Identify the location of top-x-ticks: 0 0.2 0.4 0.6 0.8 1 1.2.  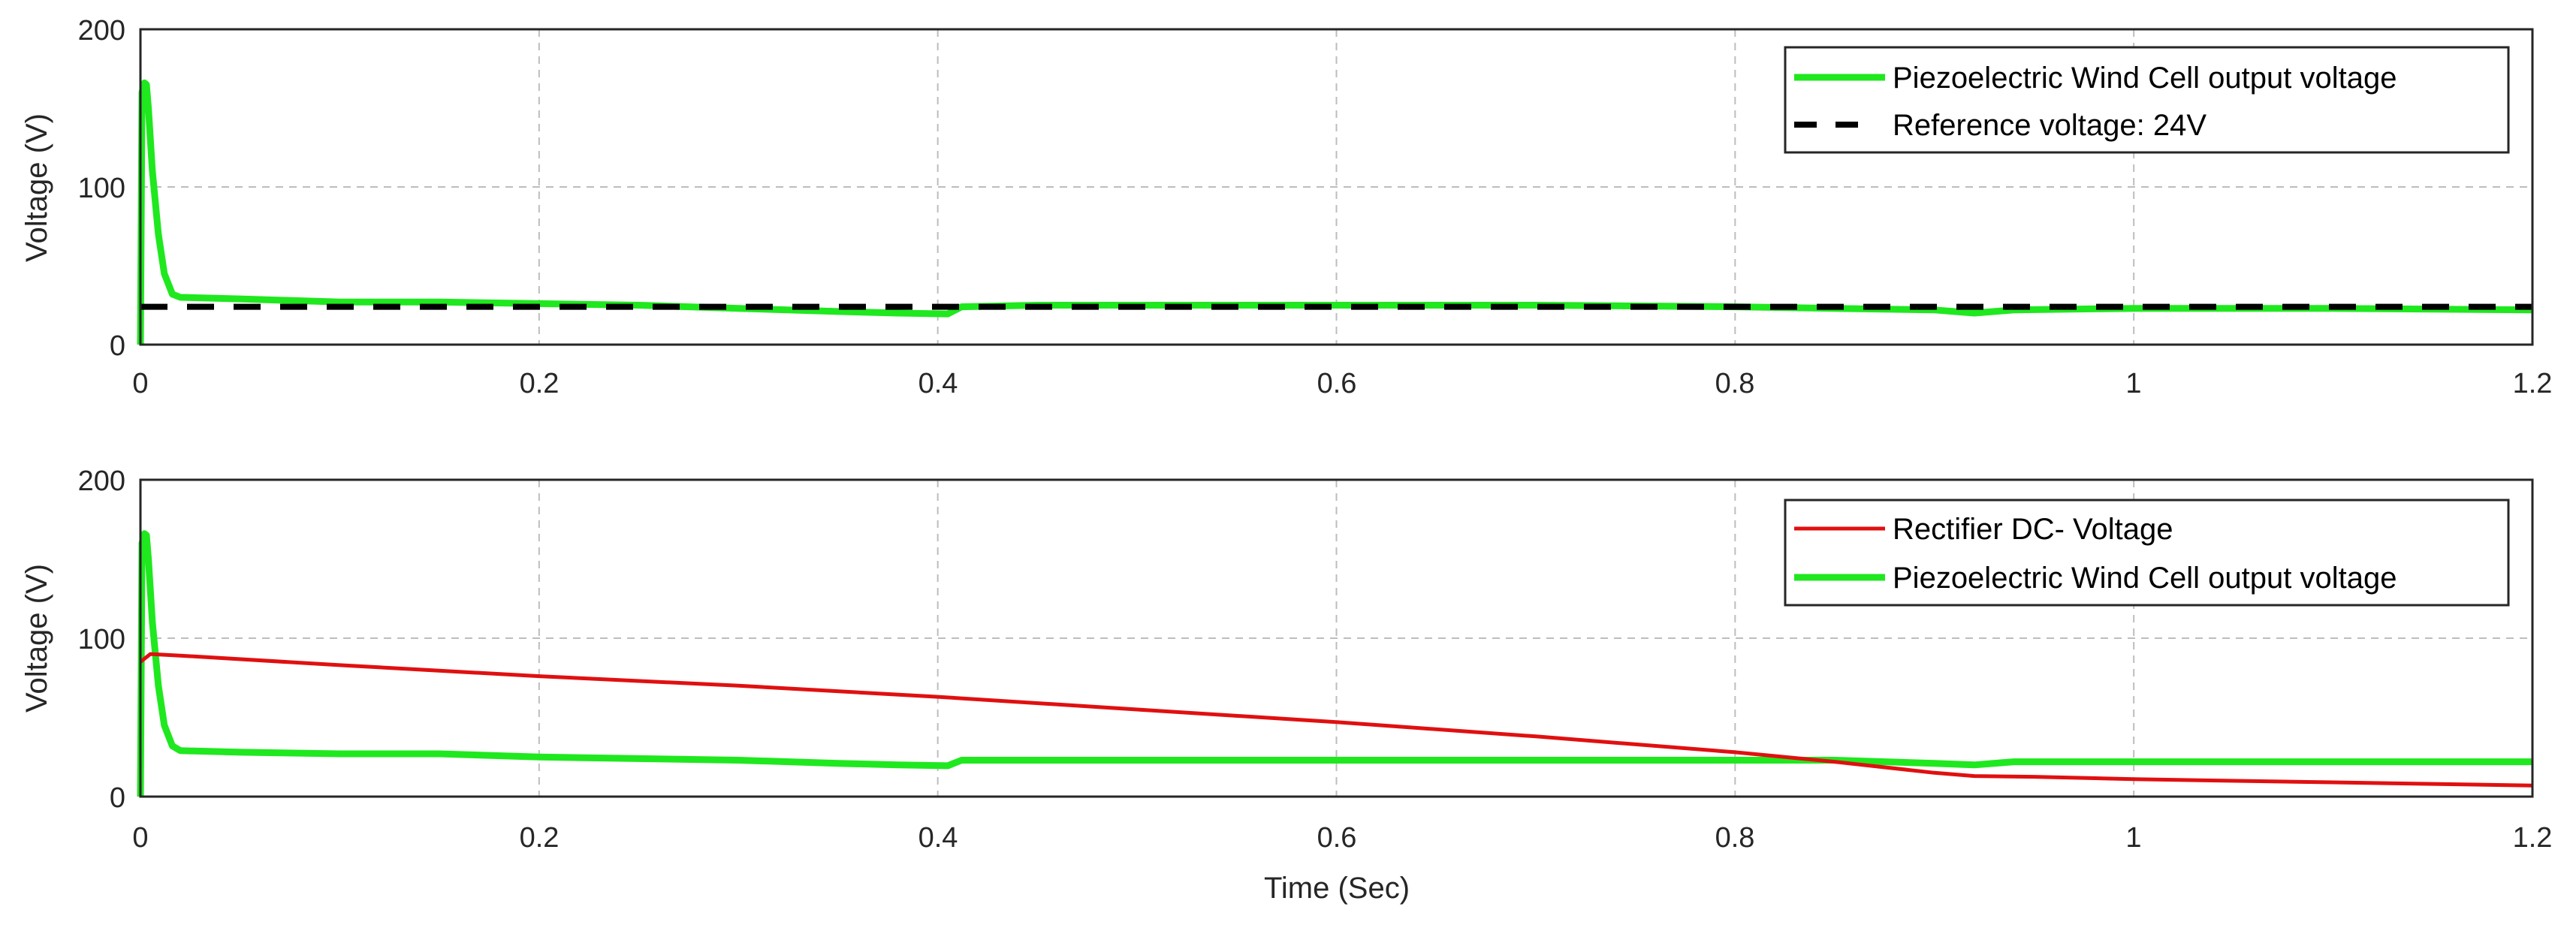
(1342, 383).